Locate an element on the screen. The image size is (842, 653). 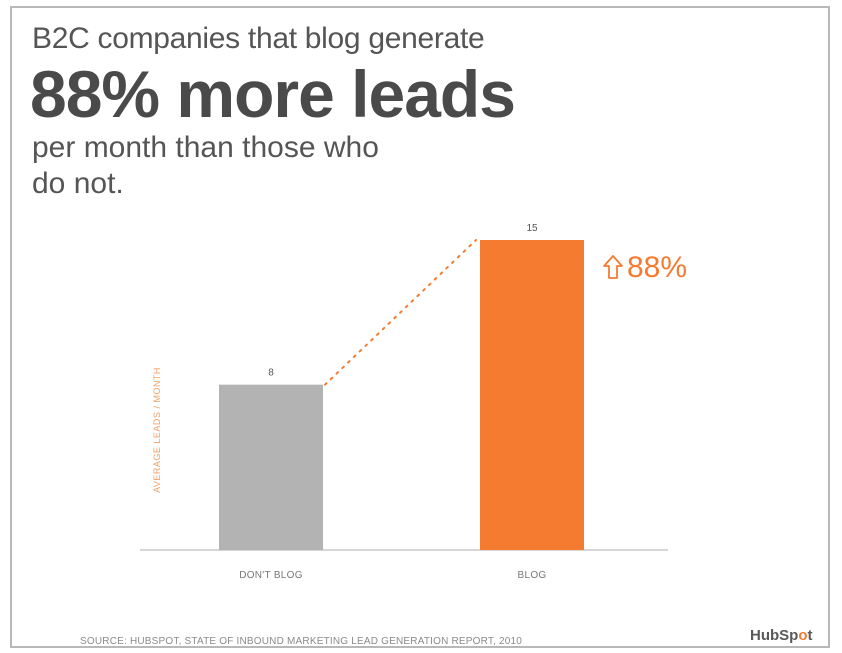
bar-value-label-0: 8 is located at coordinates (271, 373).